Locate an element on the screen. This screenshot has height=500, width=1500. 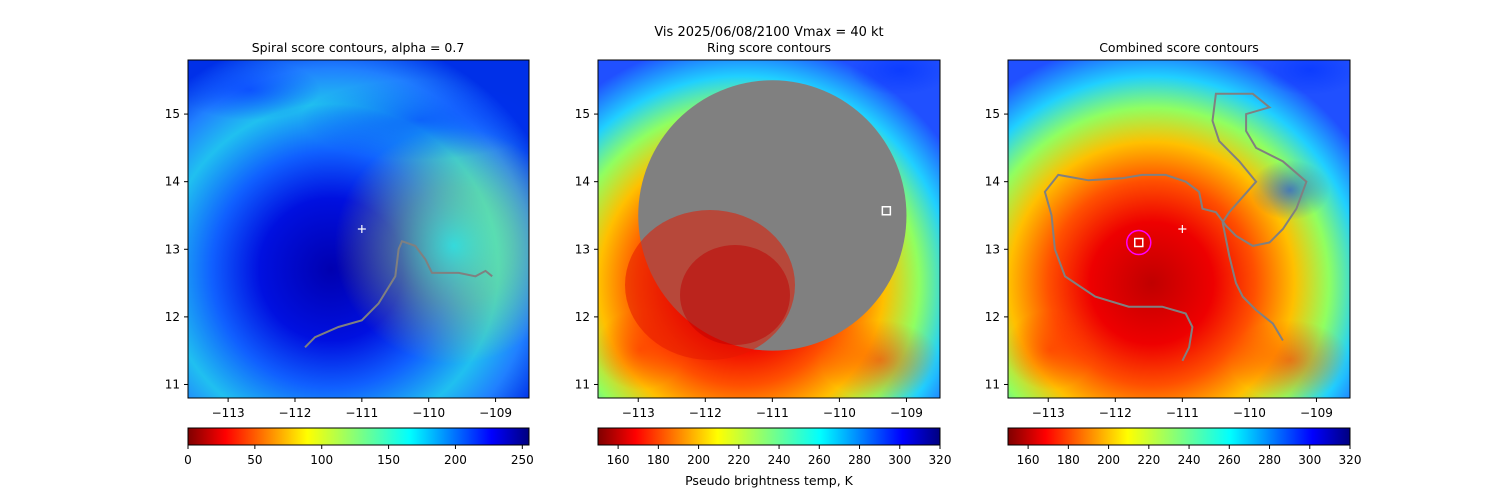
combined-center-marker is located at coordinates (1139, 242).